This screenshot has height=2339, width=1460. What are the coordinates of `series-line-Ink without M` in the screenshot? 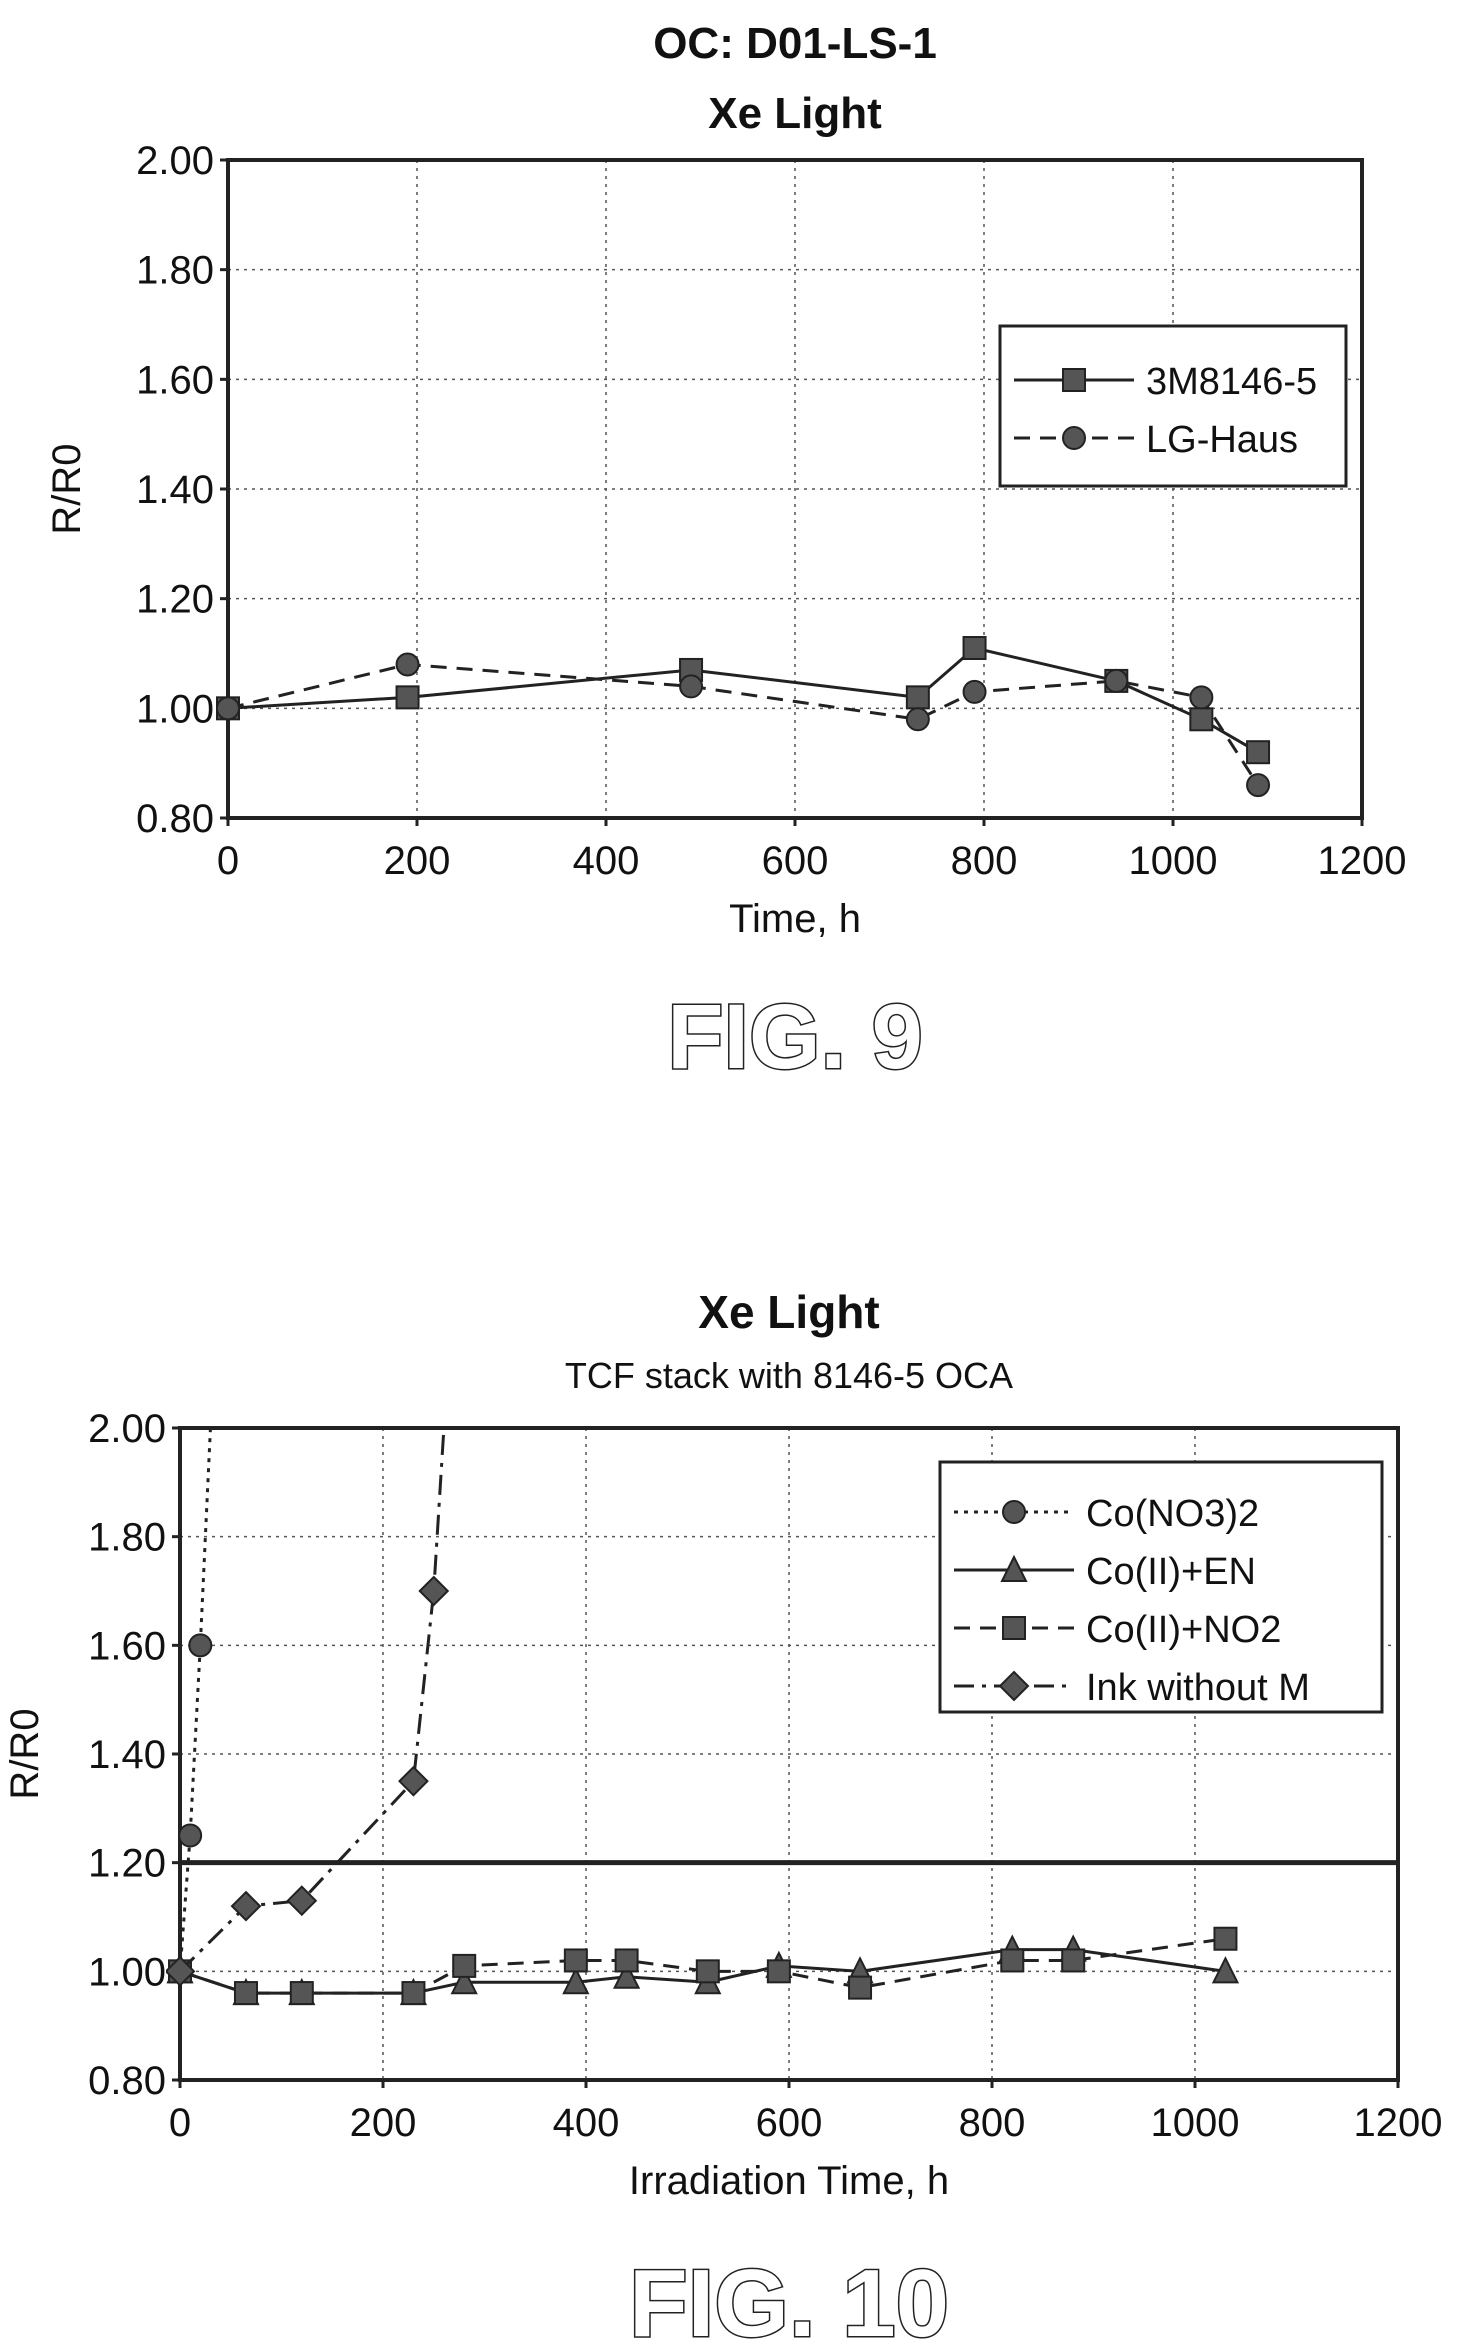 It's located at (312, 1700).